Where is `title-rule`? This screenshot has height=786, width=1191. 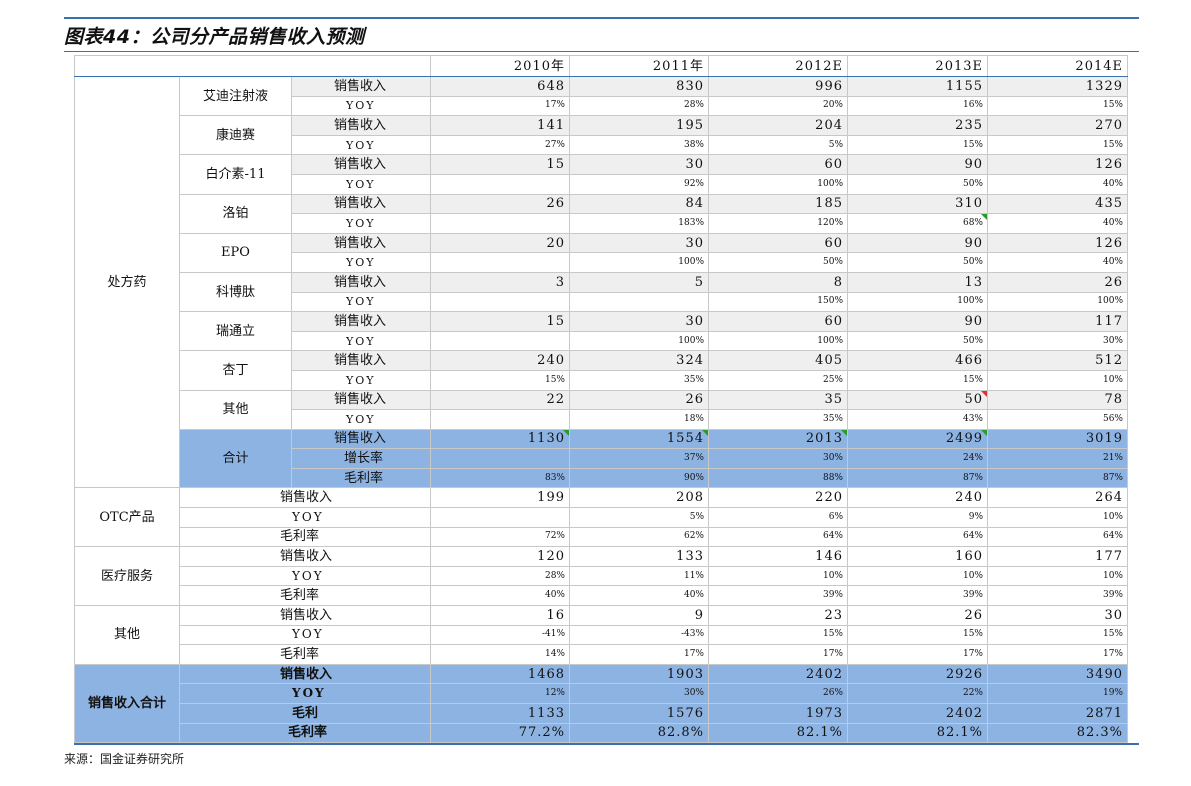 title-rule is located at coordinates (601, 51).